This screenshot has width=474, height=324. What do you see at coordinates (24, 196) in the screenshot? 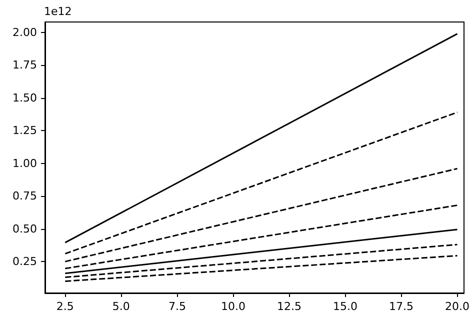
I see `y-tick-label: 0.75` at bounding box center [24, 196].